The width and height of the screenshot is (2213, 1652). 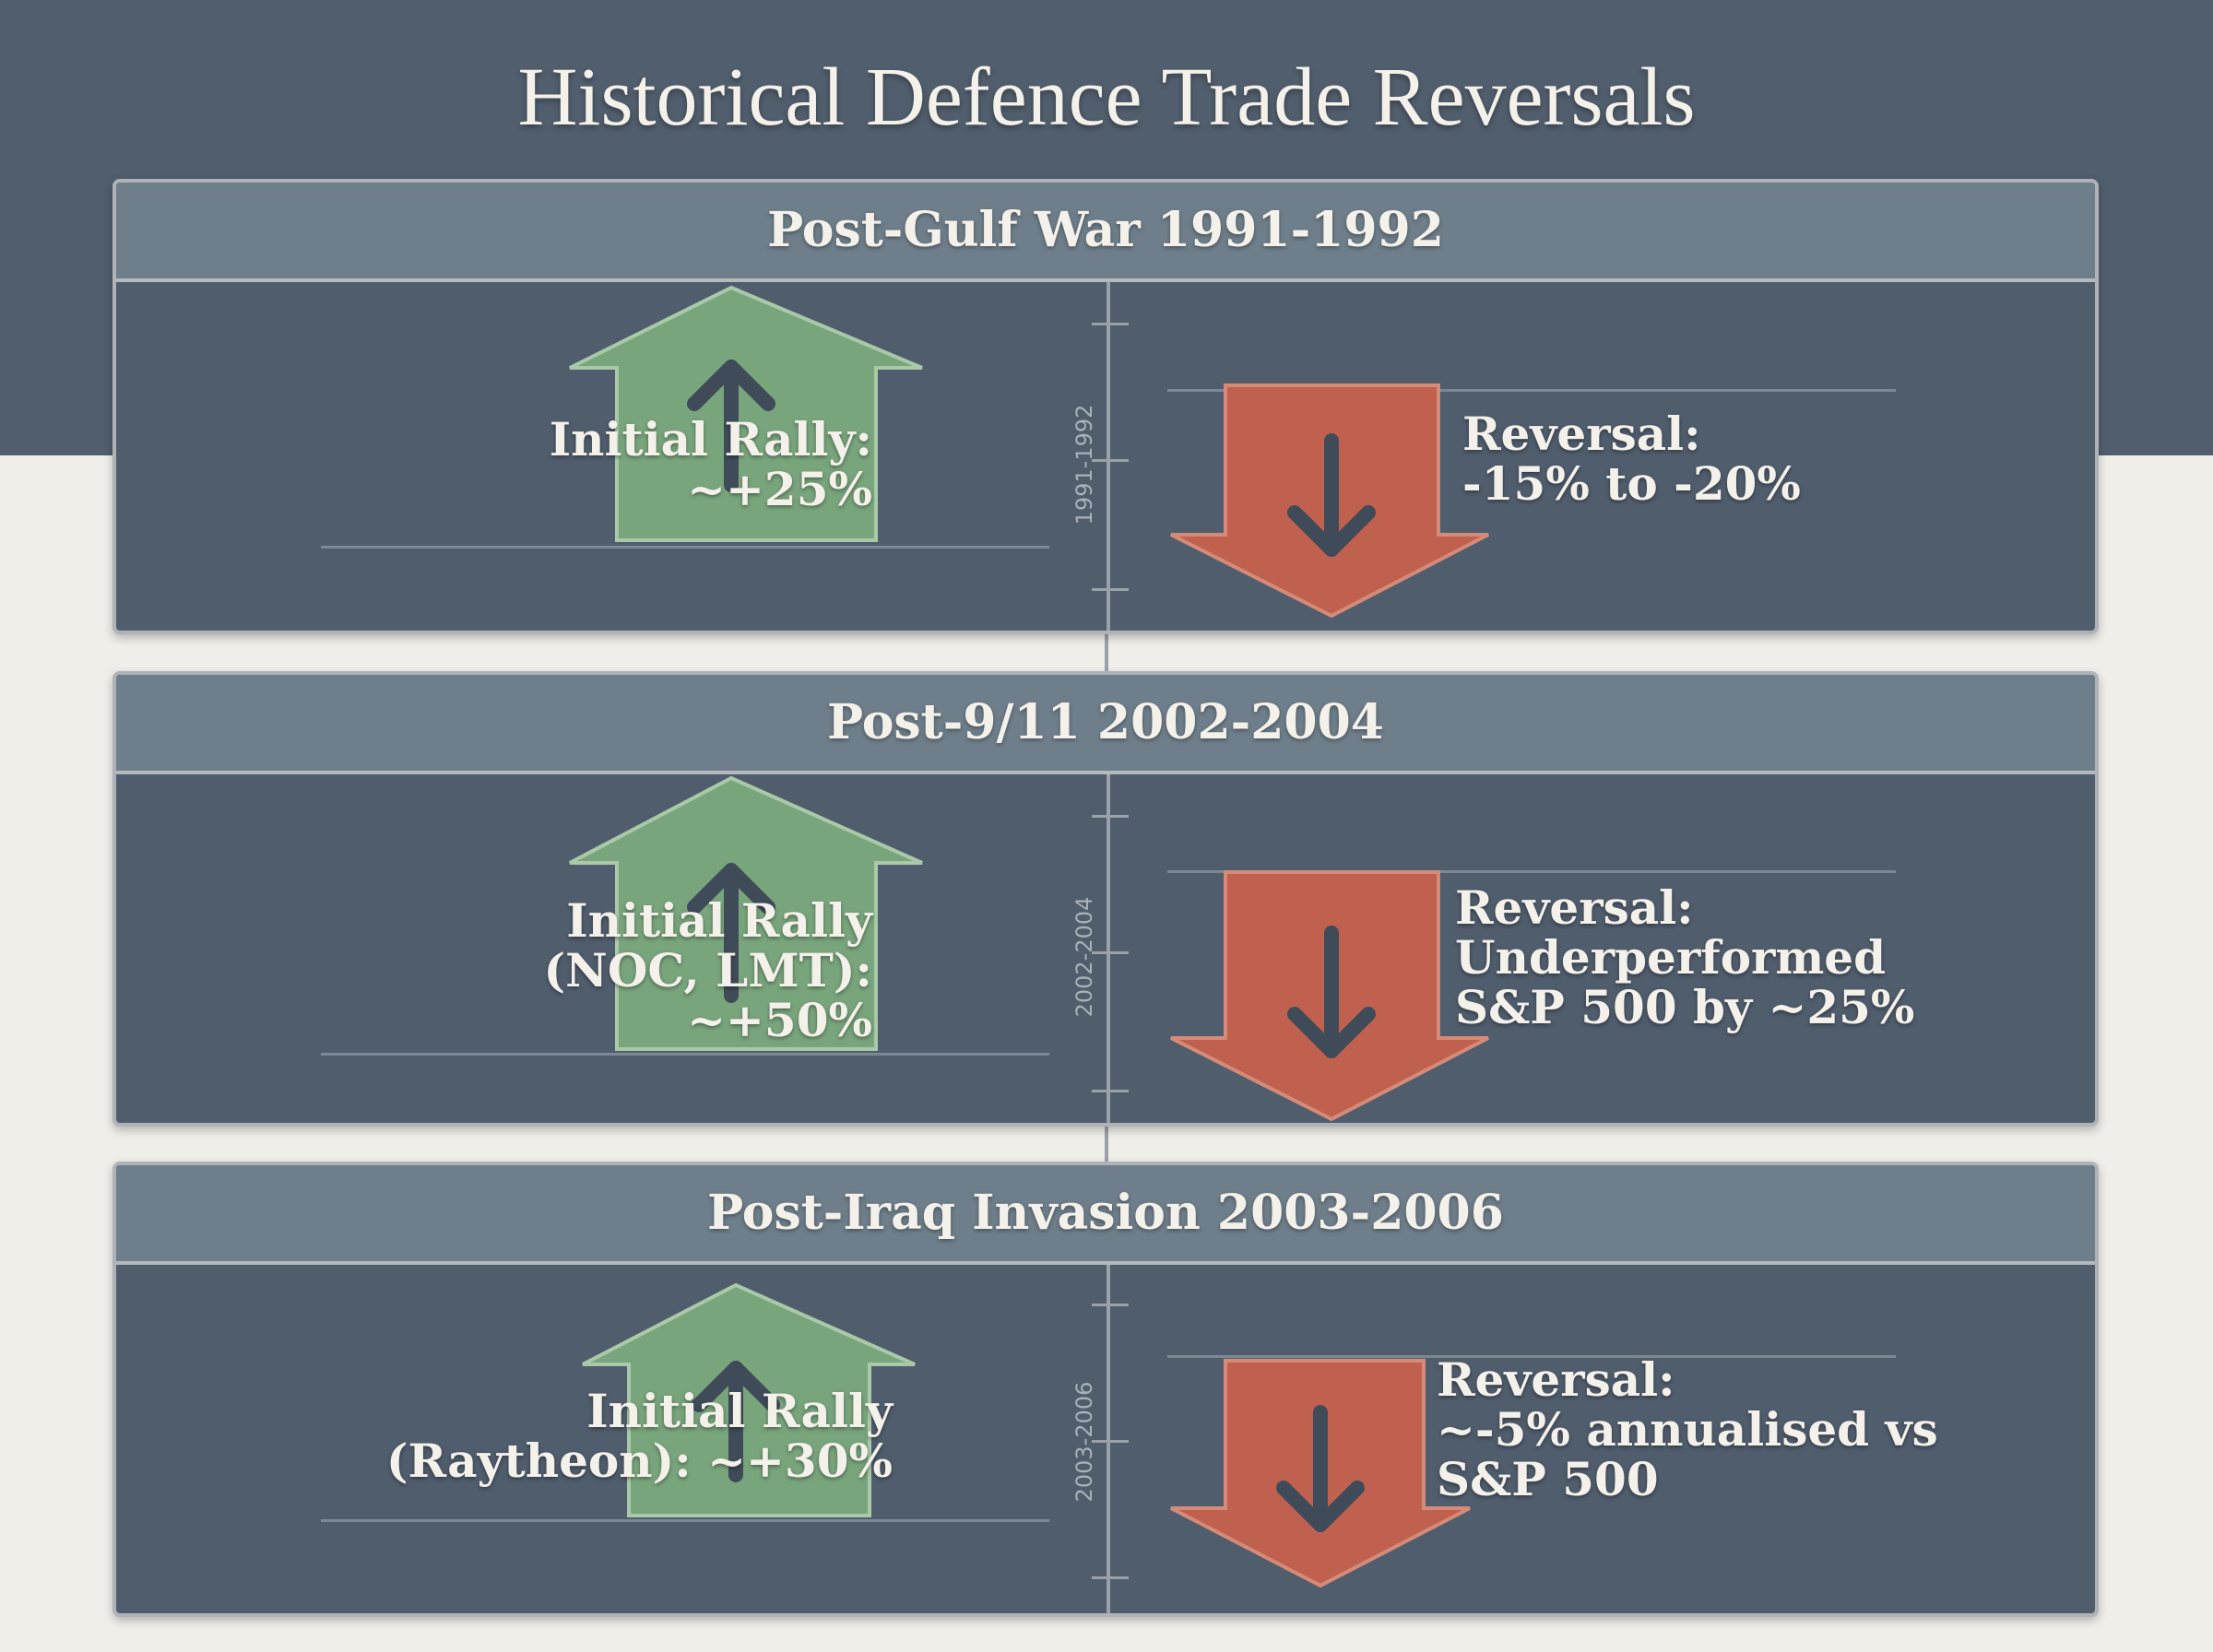 What do you see at coordinates (1105, 232) in the screenshot?
I see `episode-heading: Post-Gulf War 1991-1992` at bounding box center [1105, 232].